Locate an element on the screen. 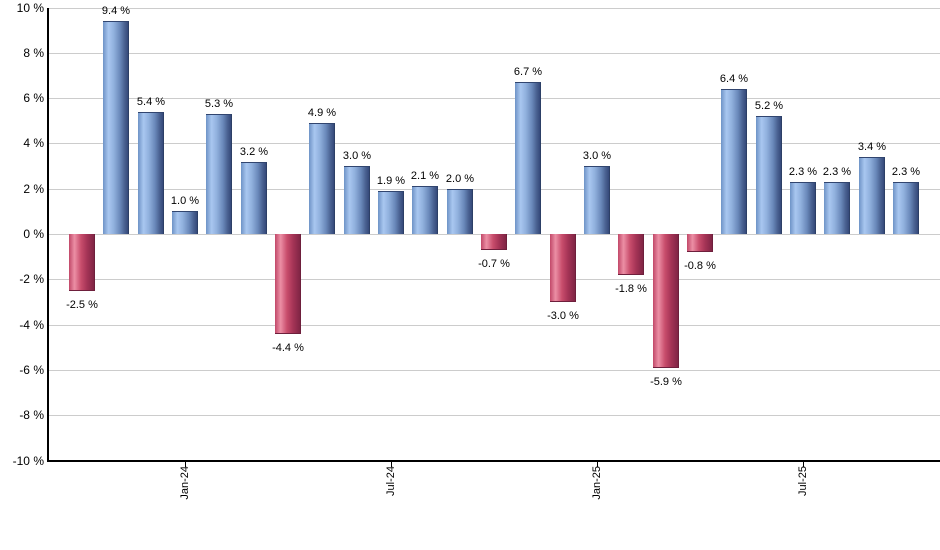  bar-value-label: -0.7 % is located at coordinates (494, 264).